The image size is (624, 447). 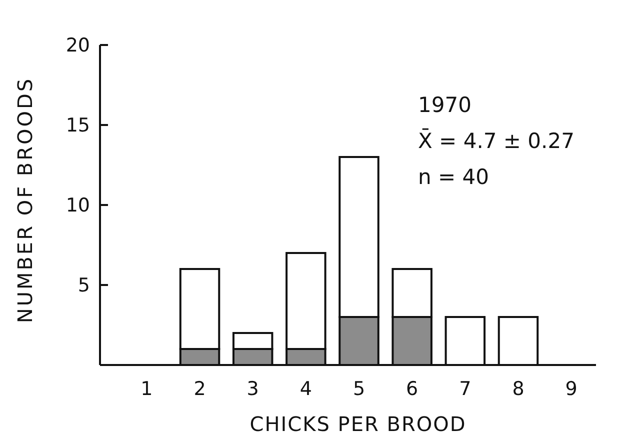 I want to click on x-tick-label: 3, so click(x=252, y=389).